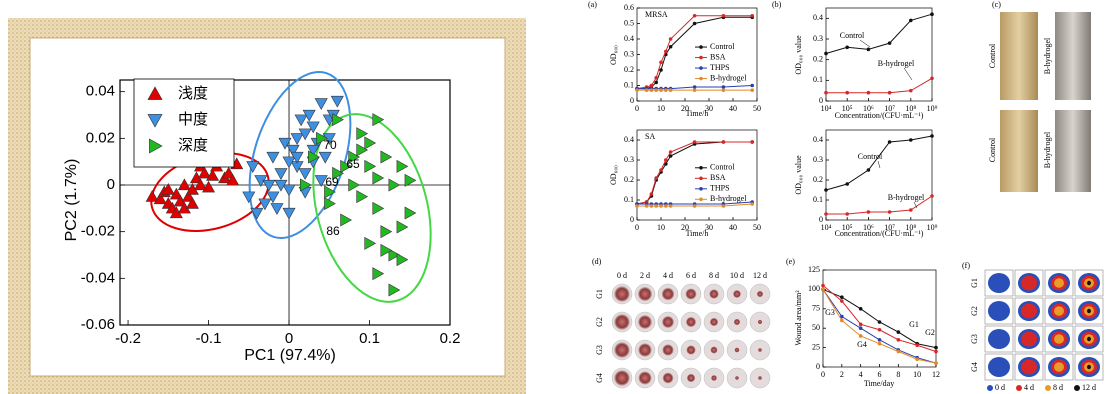 Image resolution: width=1105 pixels, height=394 pixels. I want to click on x-axis-label: PC1 (97.4%), so click(290, 355).